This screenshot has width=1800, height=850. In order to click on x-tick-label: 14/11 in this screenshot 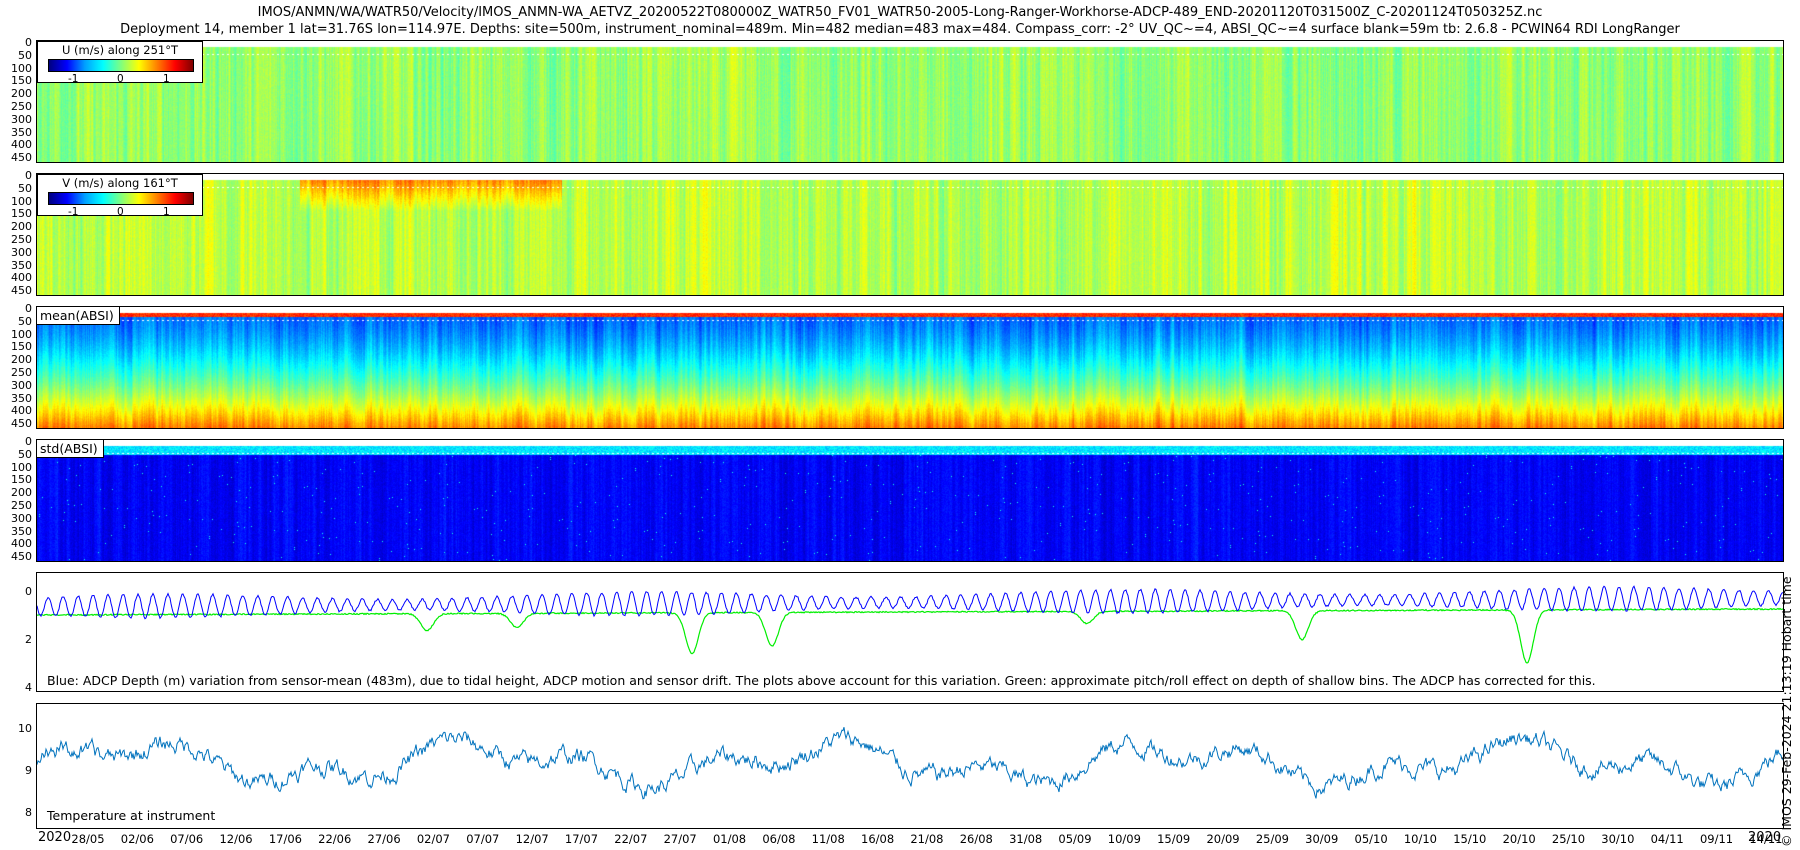, I will do `click(1766, 839)`.